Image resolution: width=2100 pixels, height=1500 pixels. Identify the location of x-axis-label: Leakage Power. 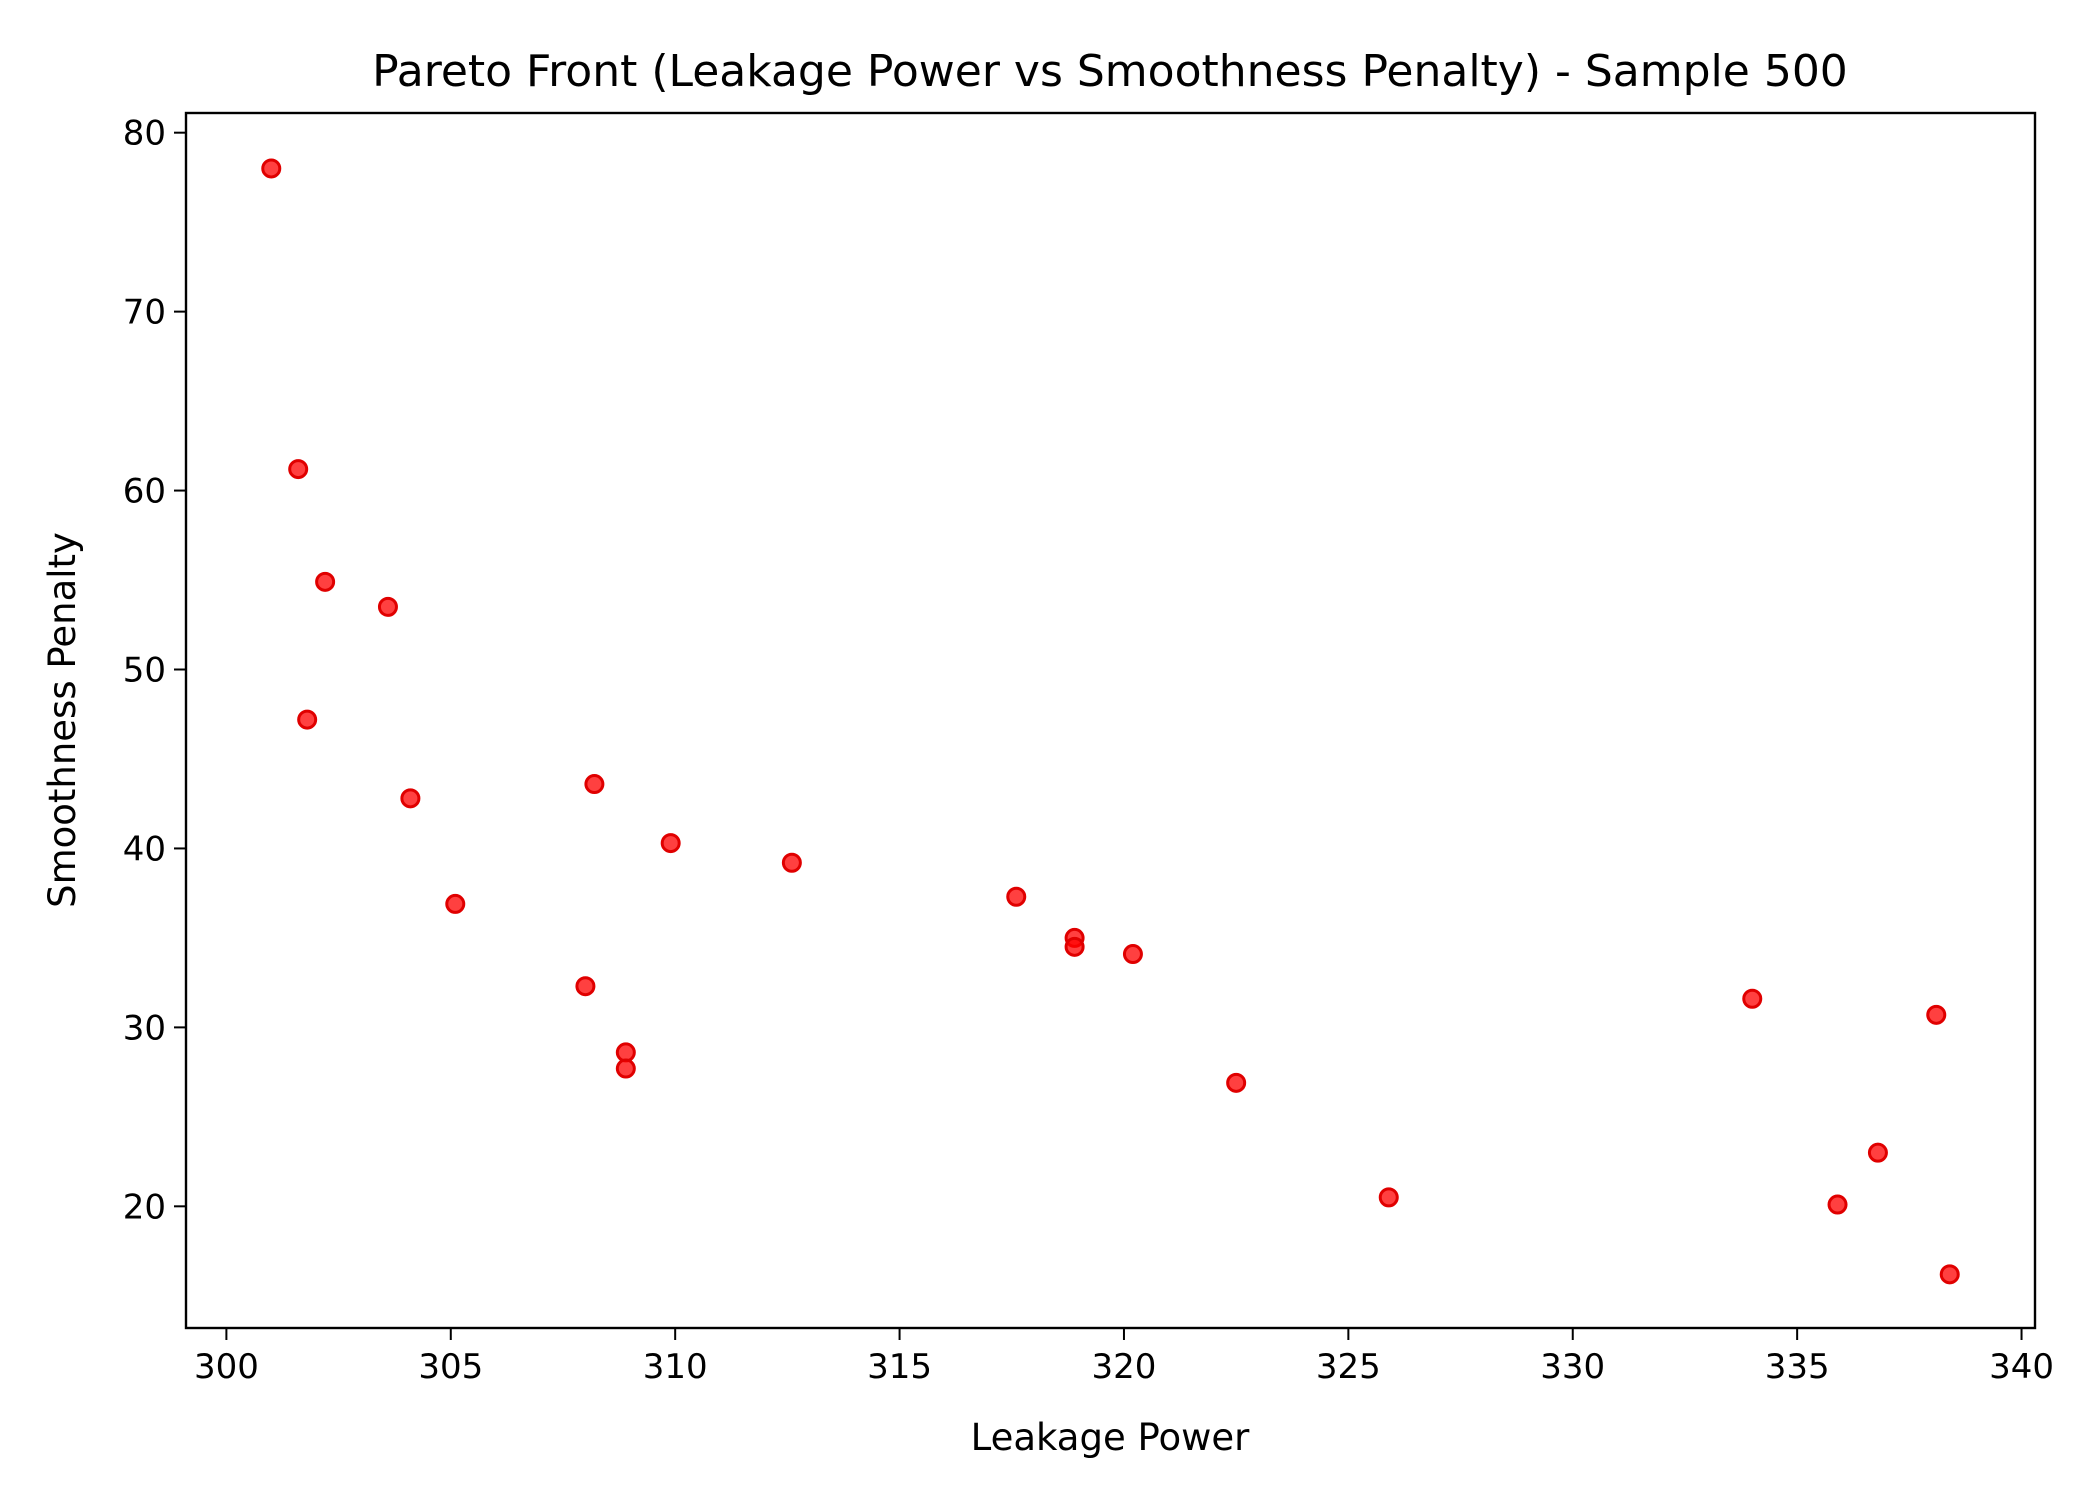
(1111, 1437).